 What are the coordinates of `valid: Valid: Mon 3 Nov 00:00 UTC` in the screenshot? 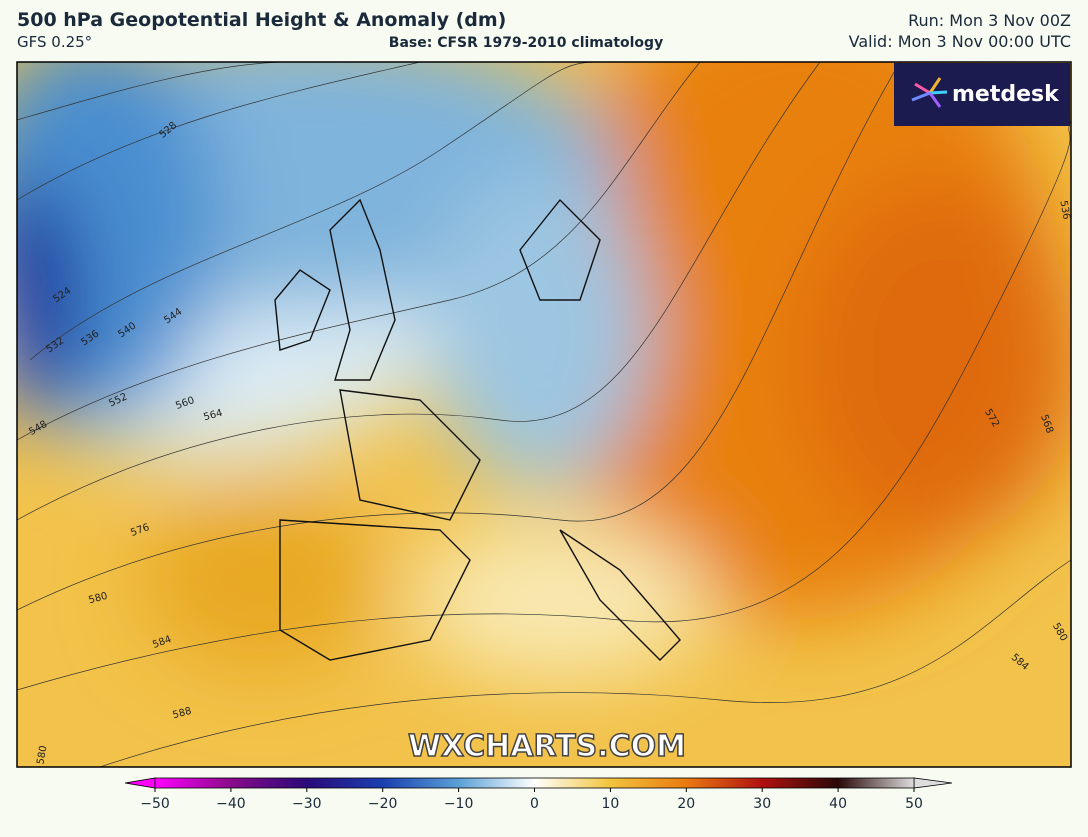 It's located at (960, 41).